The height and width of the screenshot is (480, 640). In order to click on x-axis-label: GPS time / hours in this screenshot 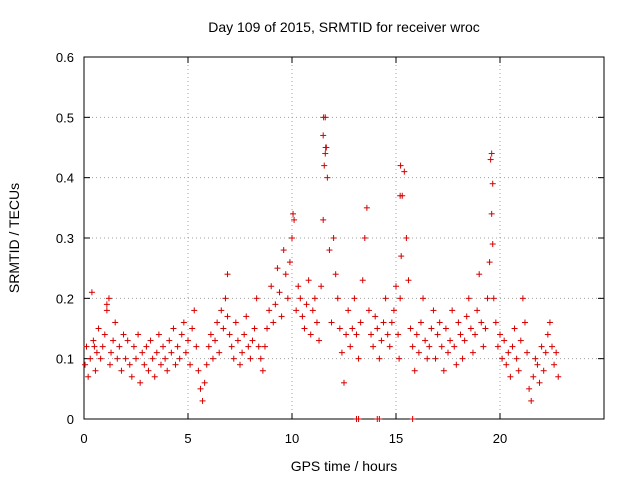, I will do `click(344, 466)`.